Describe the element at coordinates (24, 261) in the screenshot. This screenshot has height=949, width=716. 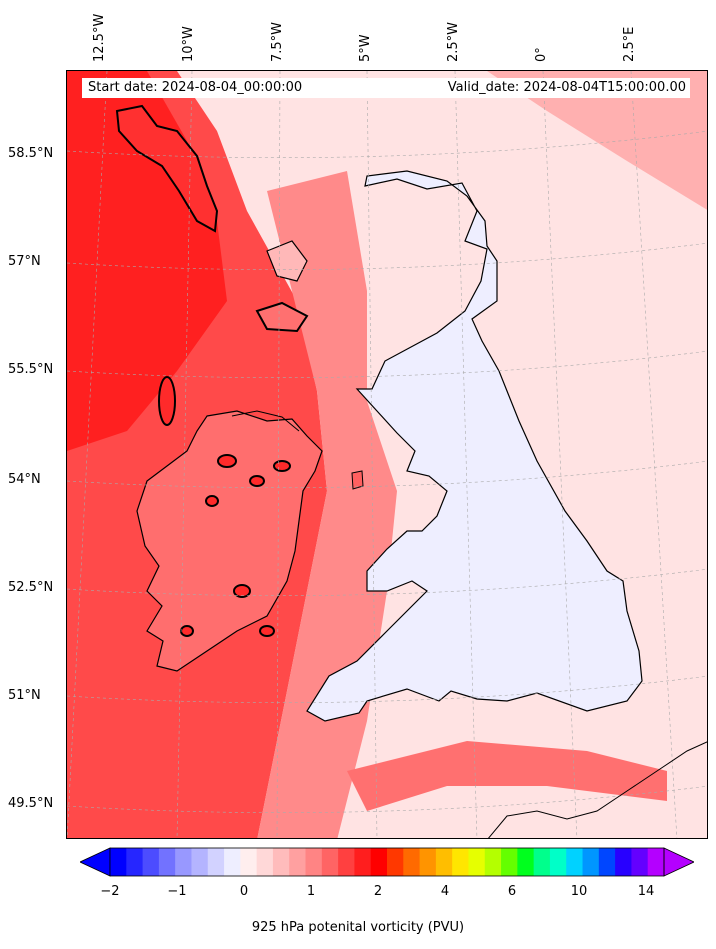
I see `latitude-tick-label: 57°N` at that location.